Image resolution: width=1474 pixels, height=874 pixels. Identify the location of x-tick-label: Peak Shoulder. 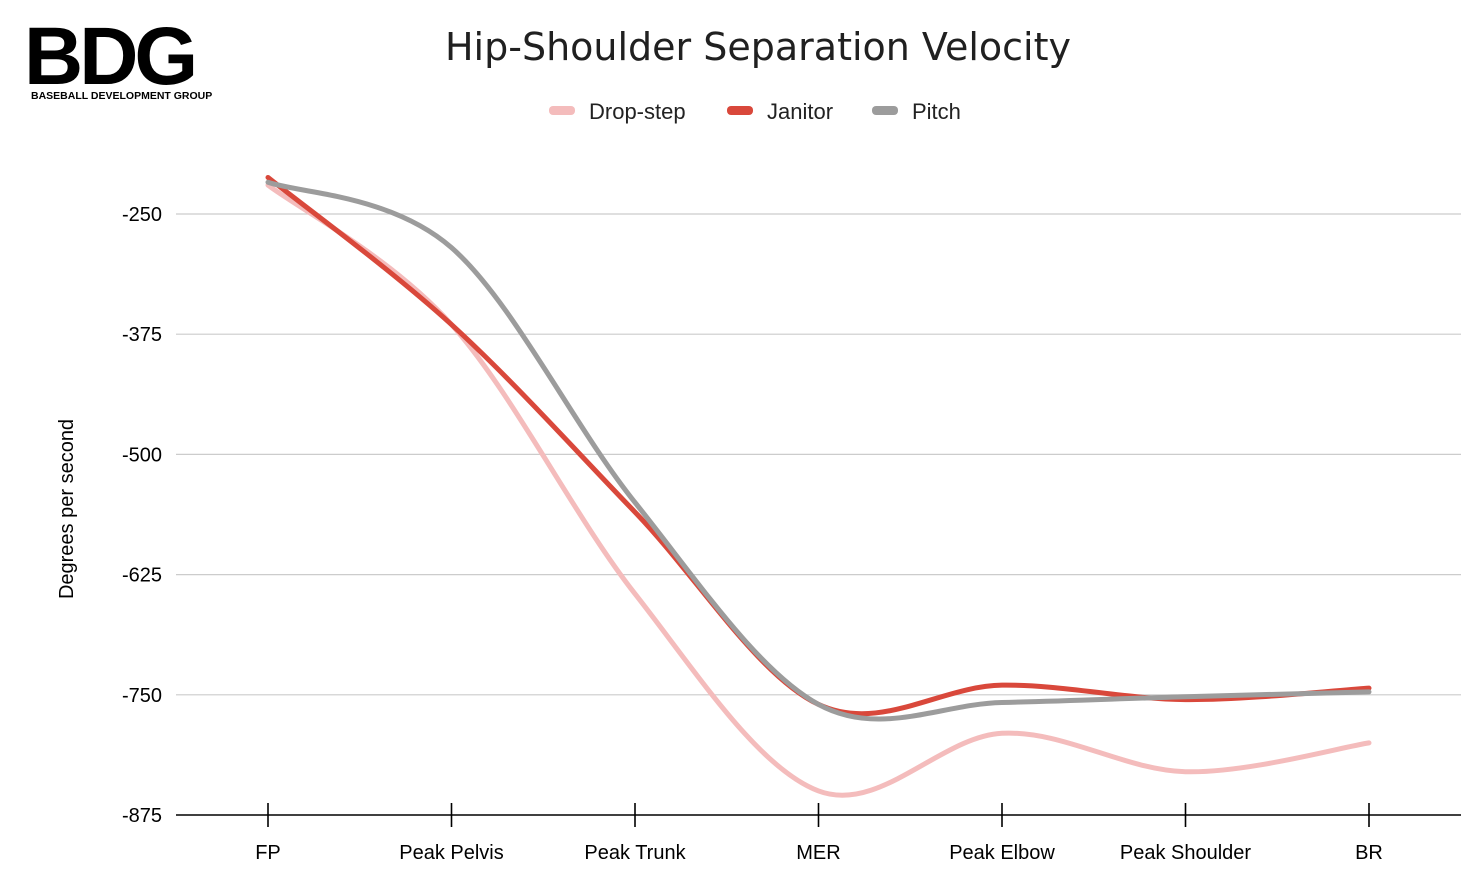
(1186, 853).